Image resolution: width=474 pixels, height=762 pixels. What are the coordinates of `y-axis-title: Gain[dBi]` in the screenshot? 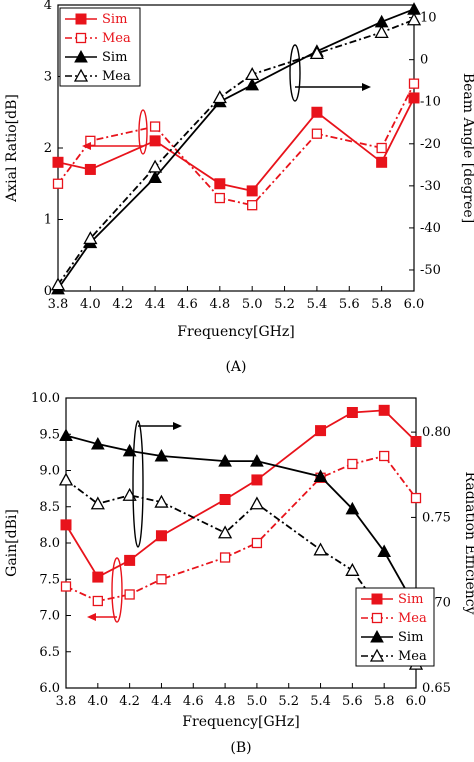 It's located at (12, 543).